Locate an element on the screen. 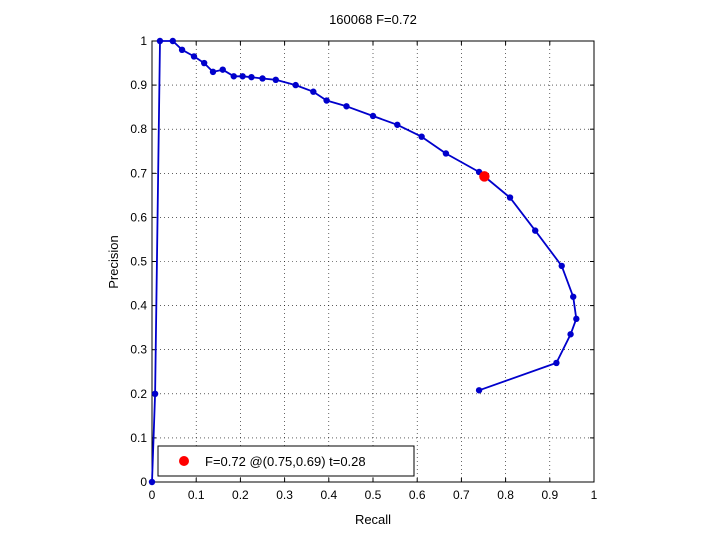 The height and width of the screenshot is (540, 720). y-tick-label: 1 is located at coordinates (143, 41).